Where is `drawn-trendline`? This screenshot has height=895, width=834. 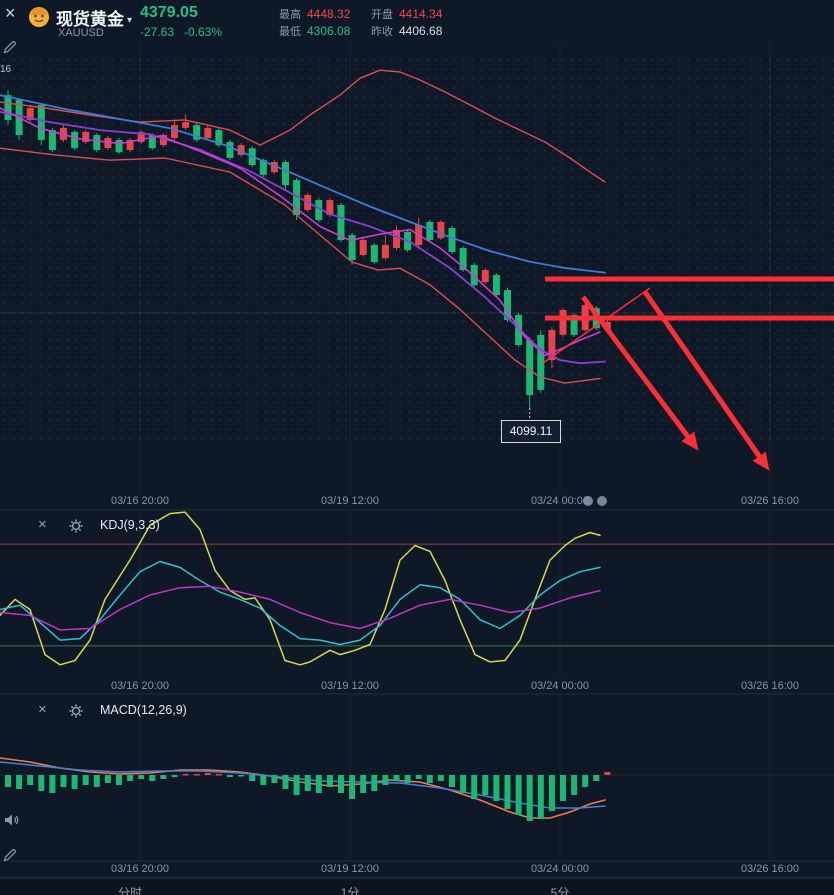
drawn-trendline is located at coordinates (596, 325).